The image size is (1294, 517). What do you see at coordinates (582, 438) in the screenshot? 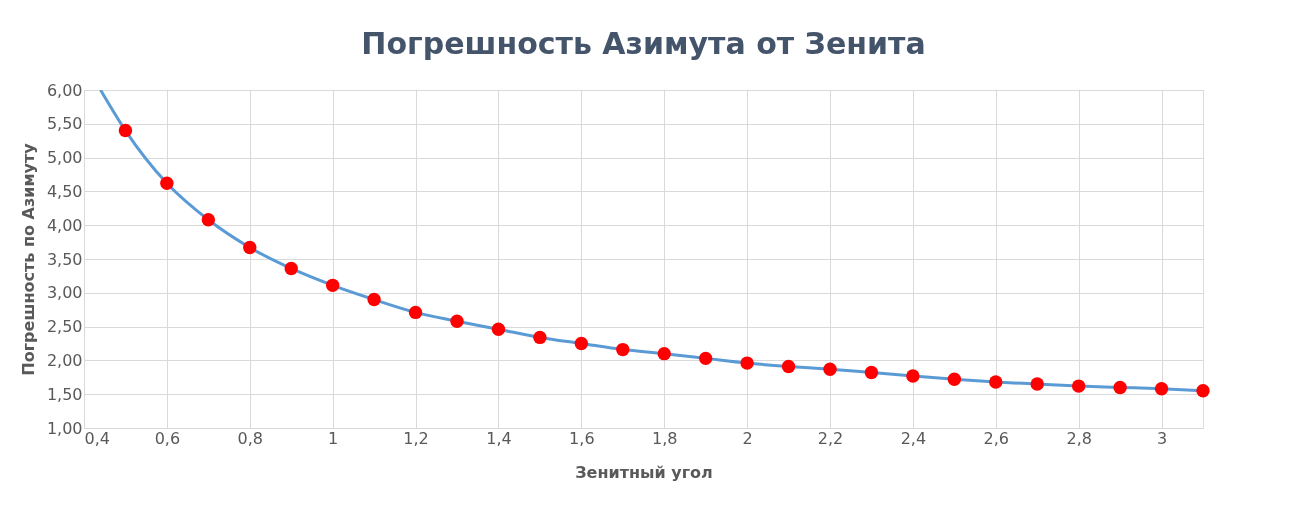
I see `x-tick-label: 1,6` at bounding box center [582, 438].